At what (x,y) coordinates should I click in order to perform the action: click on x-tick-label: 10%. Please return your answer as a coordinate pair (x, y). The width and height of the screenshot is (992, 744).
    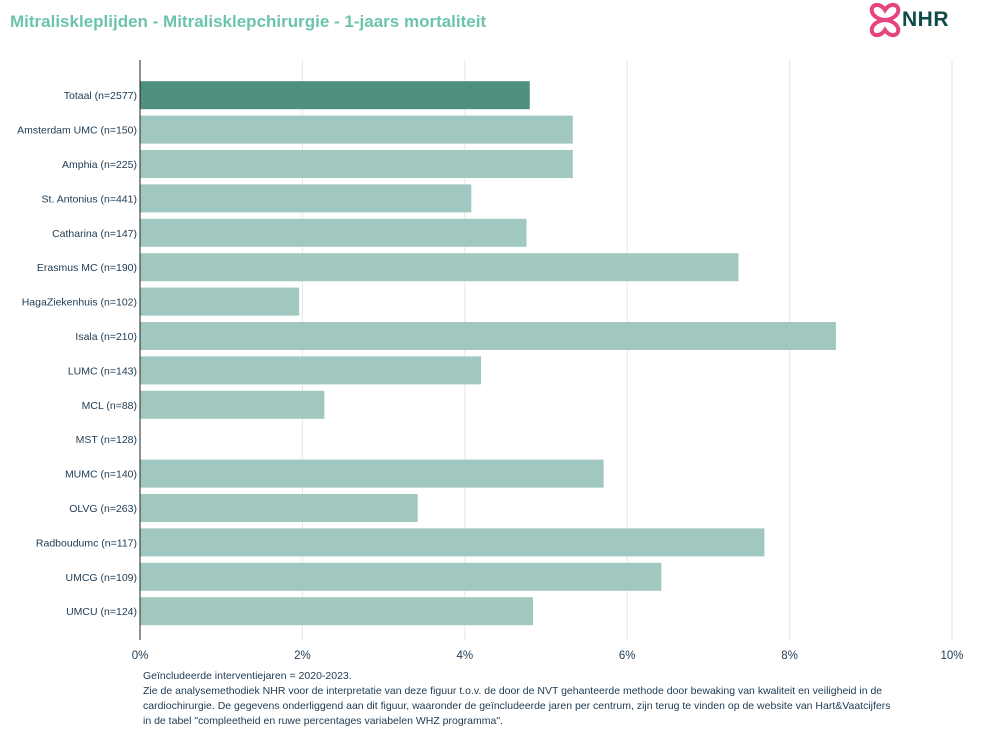
    Looking at the image, I should click on (951, 656).